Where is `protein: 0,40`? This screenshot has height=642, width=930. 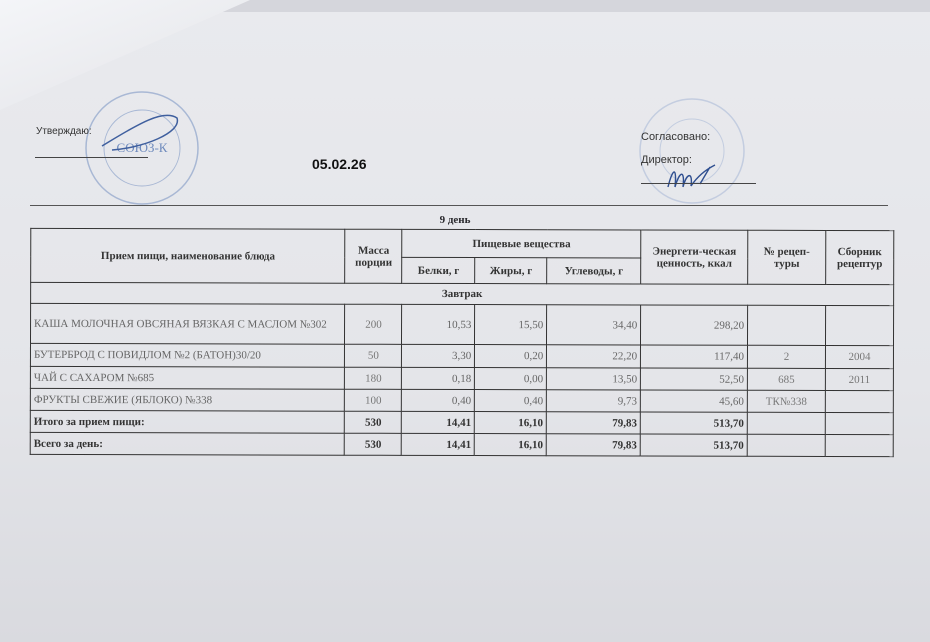
protein: 0,40 is located at coordinates (438, 400).